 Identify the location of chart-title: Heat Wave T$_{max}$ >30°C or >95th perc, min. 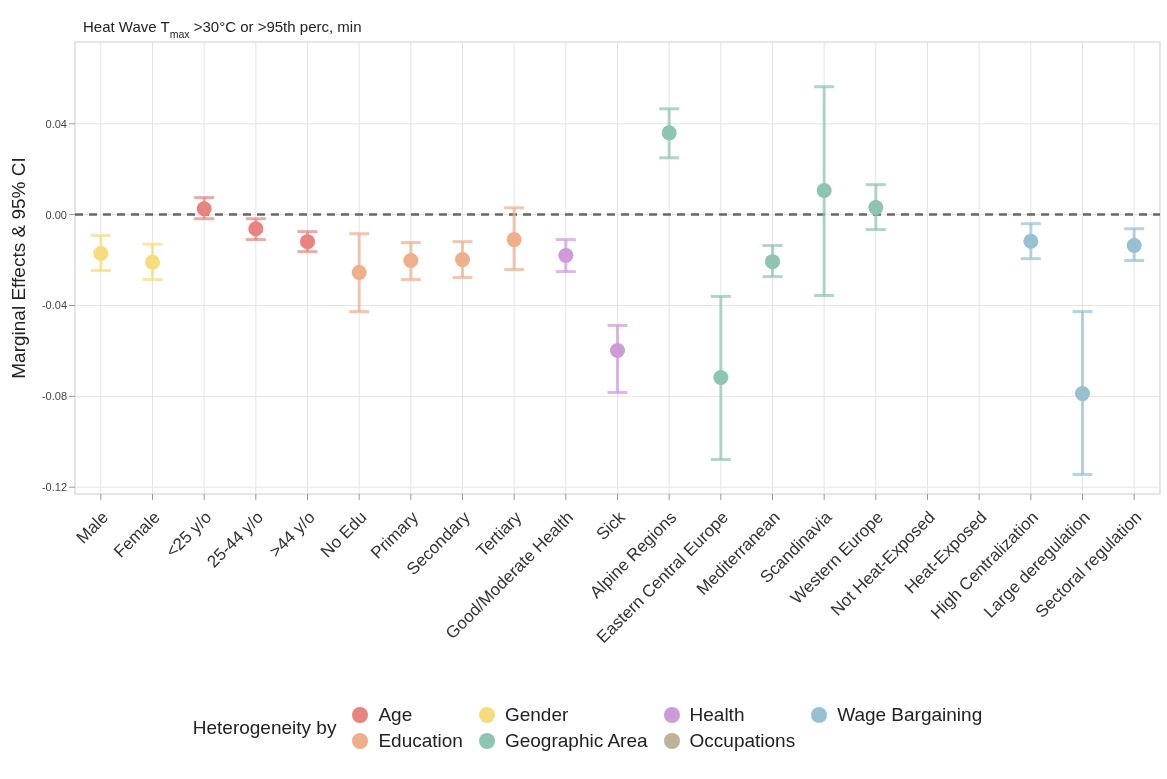
(222, 29).